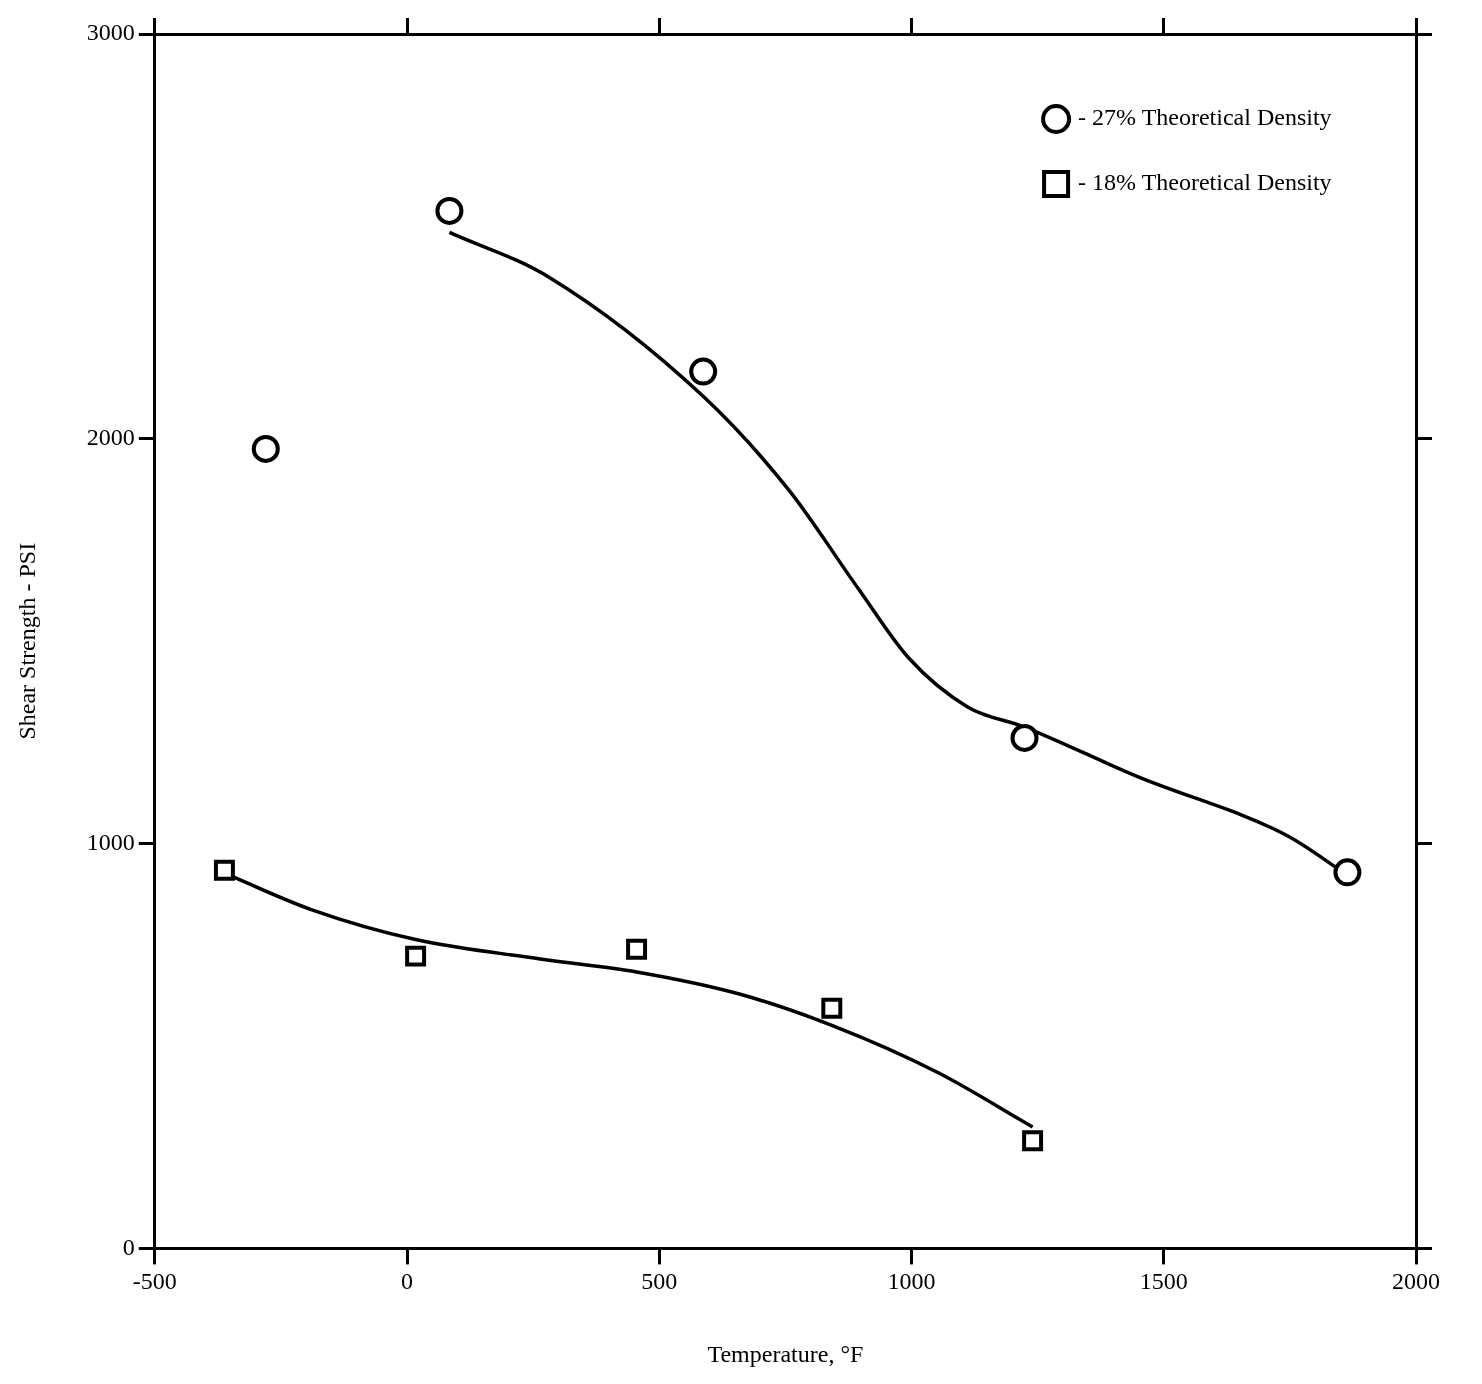 The height and width of the screenshot is (1384, 1482). Describe the element at coordinates (1205, 117) in the screenshot. I see `legend-label: - 27% Theoretical Density` at that location.